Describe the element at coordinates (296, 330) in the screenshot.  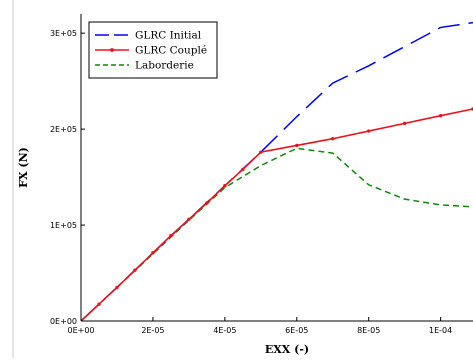
I see `x-tick-label: 6E-05` at that location.